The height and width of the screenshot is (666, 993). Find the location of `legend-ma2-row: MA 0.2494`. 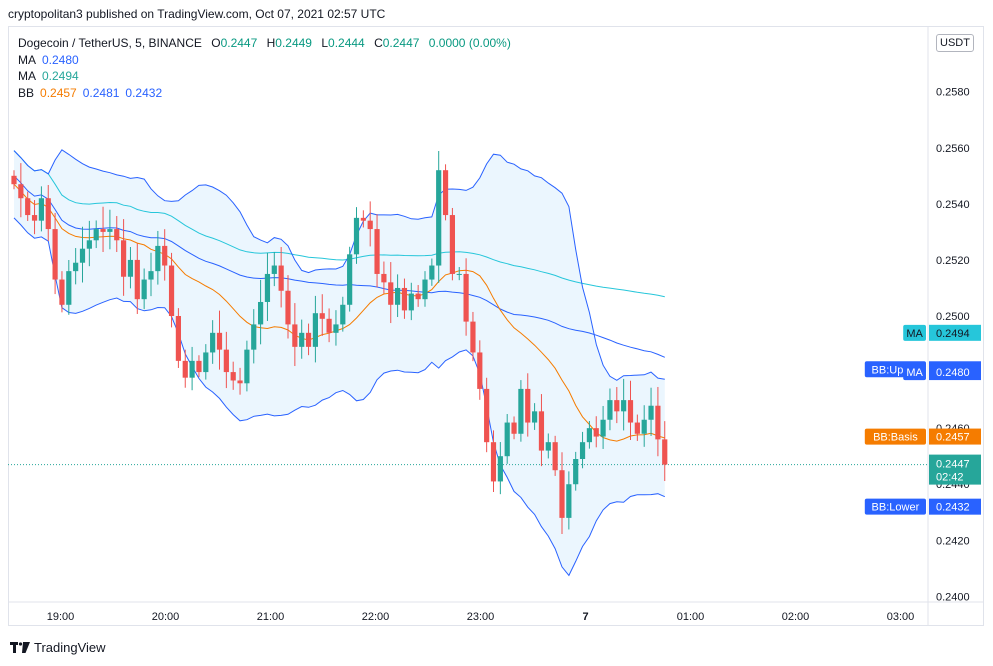

legend-ma2-row: MA 0.2494 is located at coordinates (267, 76).